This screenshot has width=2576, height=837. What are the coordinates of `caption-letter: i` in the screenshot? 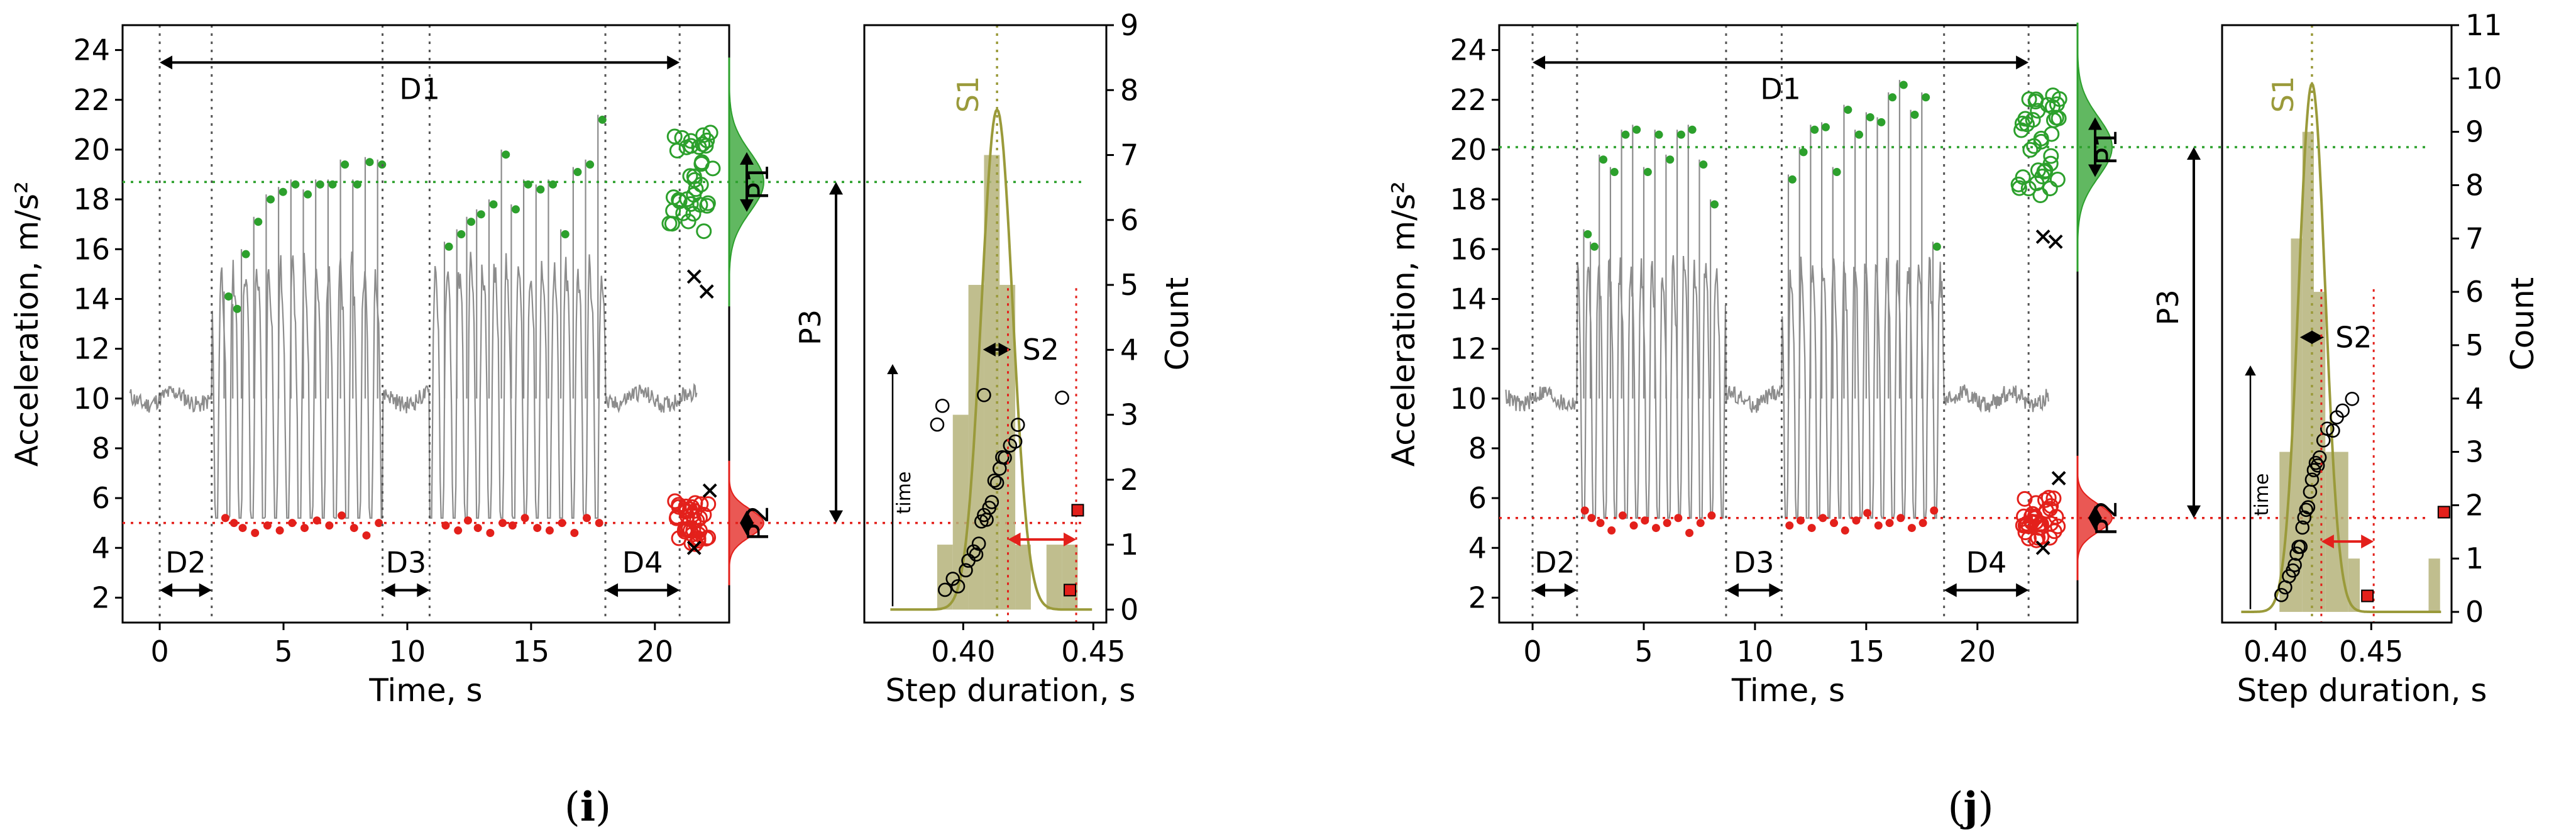 It's located at (587, 807).